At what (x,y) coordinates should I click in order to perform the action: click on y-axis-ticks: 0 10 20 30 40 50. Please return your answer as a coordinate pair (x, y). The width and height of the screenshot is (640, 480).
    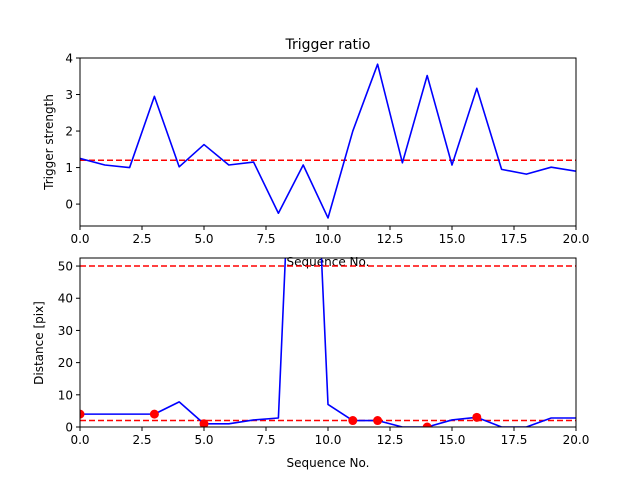
    Looking at the image, I should click on (69, 347).